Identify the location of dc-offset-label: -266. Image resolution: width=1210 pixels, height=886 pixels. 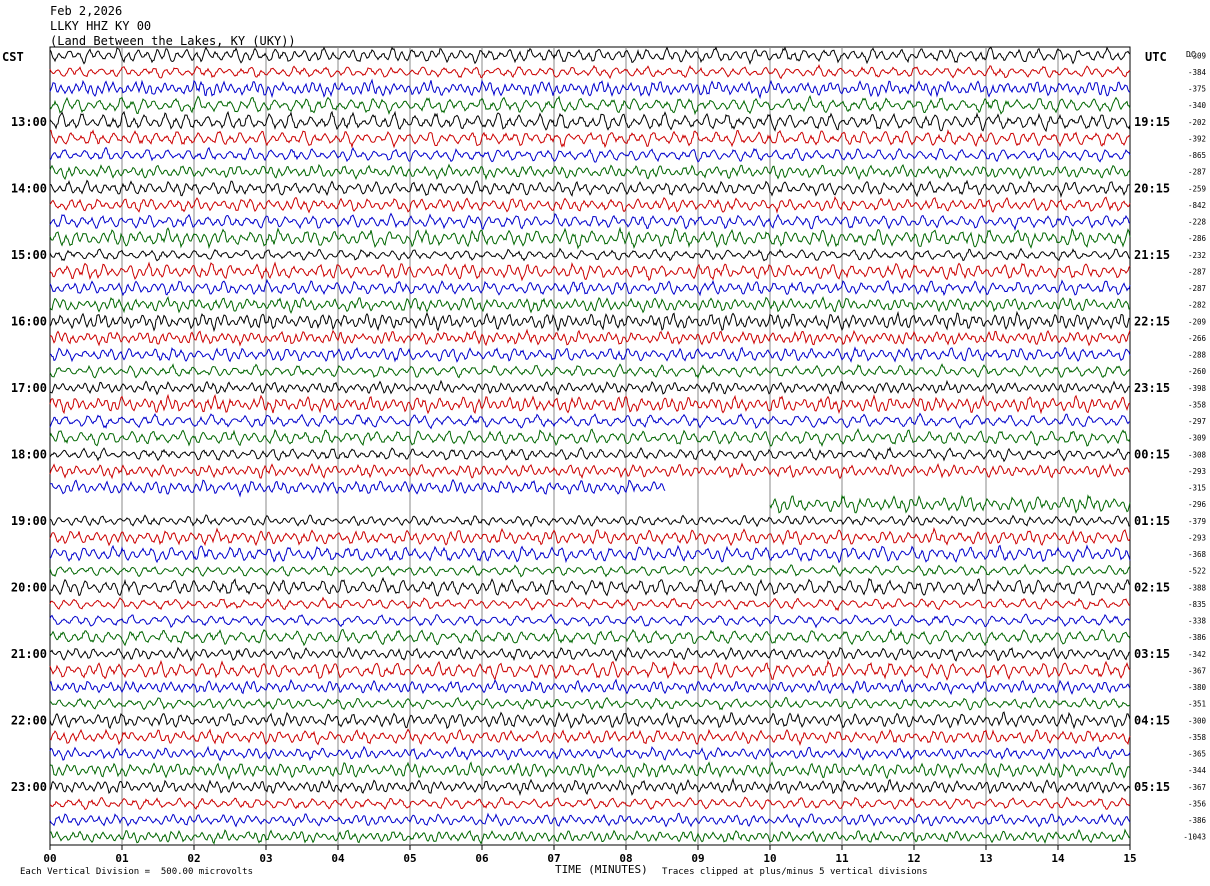
(1197, 338).